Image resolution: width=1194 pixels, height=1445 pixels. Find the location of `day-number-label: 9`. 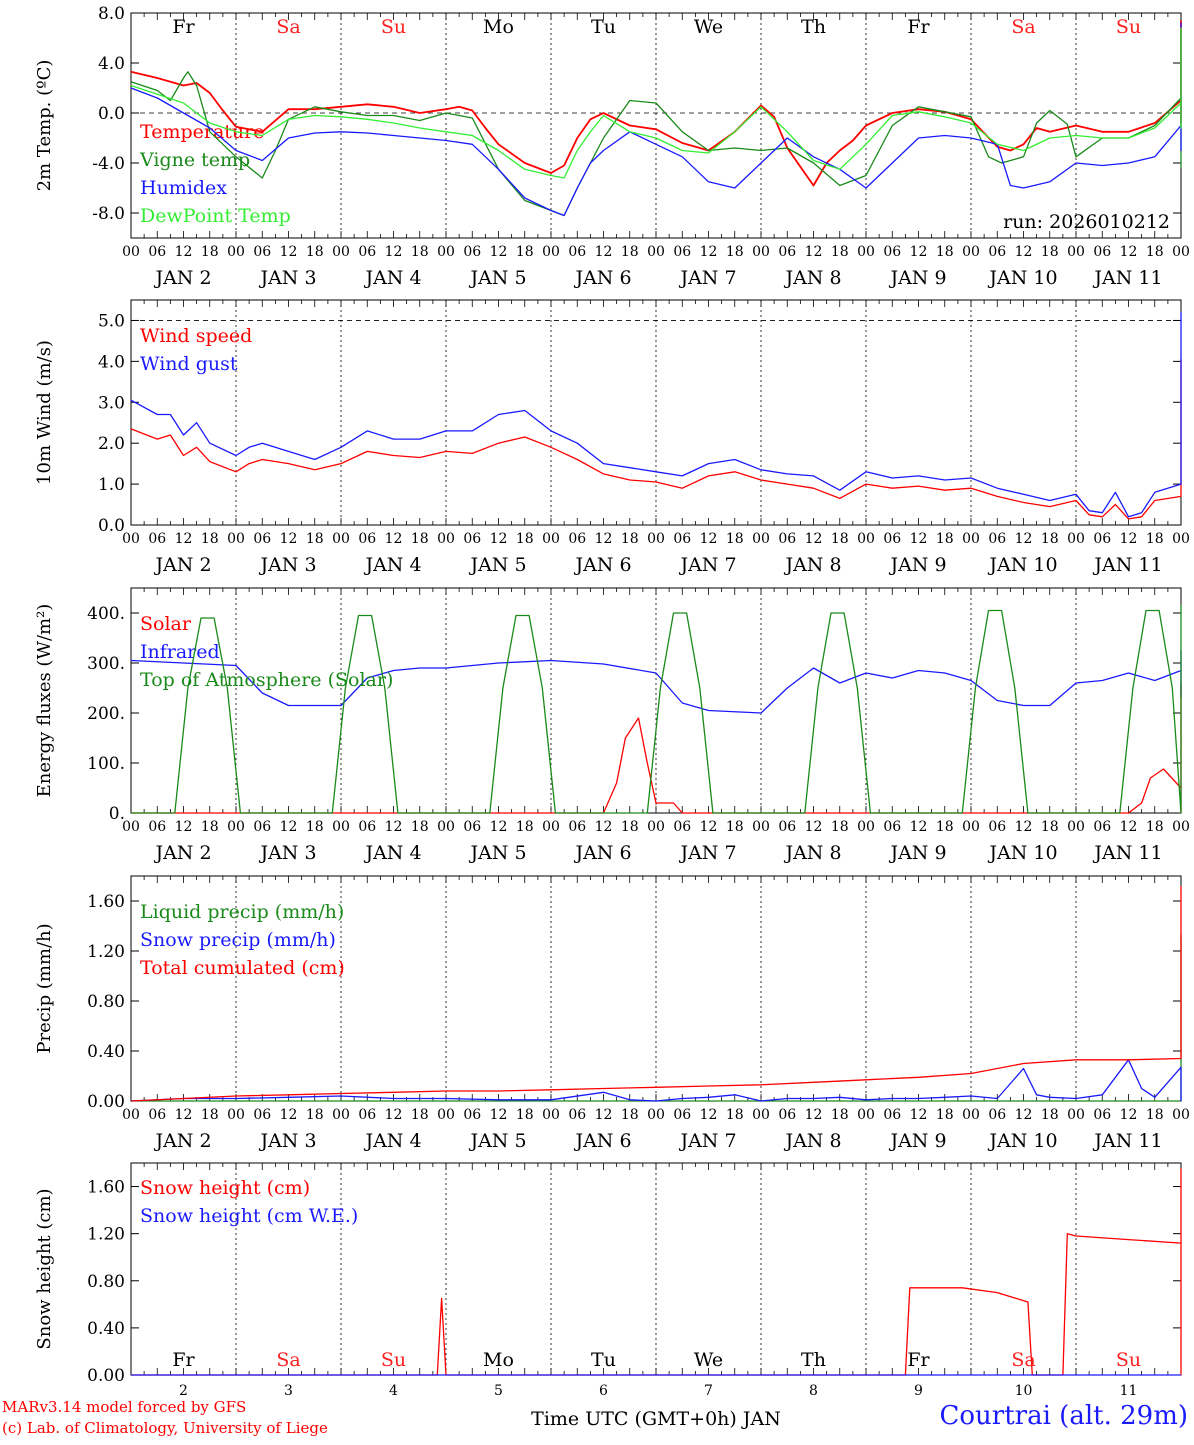

day-number-label: 9 is located at coordinates (918, 1391).